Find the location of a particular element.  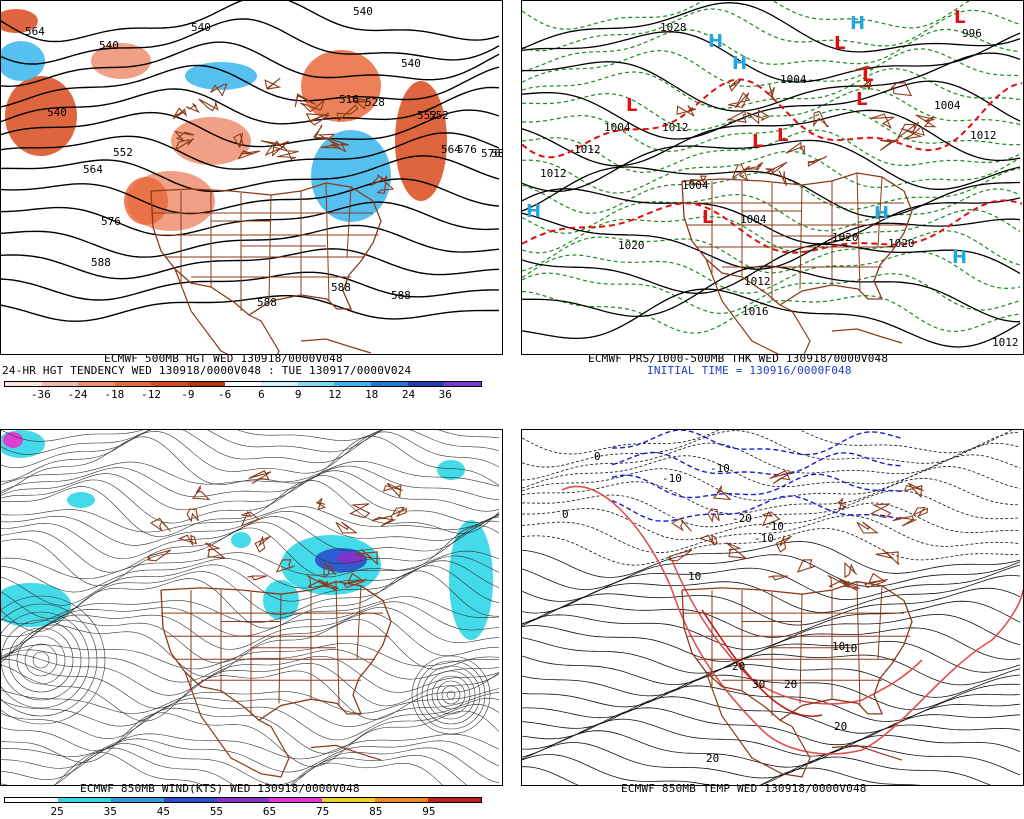

temp-contour-label: 20 is located at coordinates (712, 758).